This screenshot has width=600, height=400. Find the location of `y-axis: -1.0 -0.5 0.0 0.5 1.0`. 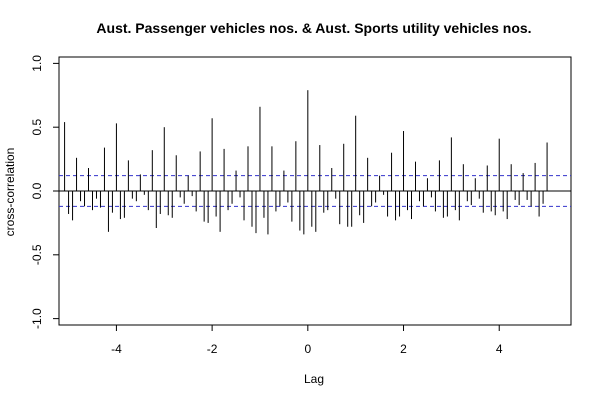

y-axis: -1.0 -0.5 0.0 0.5 1.0 is located at coordinates (45, 192).